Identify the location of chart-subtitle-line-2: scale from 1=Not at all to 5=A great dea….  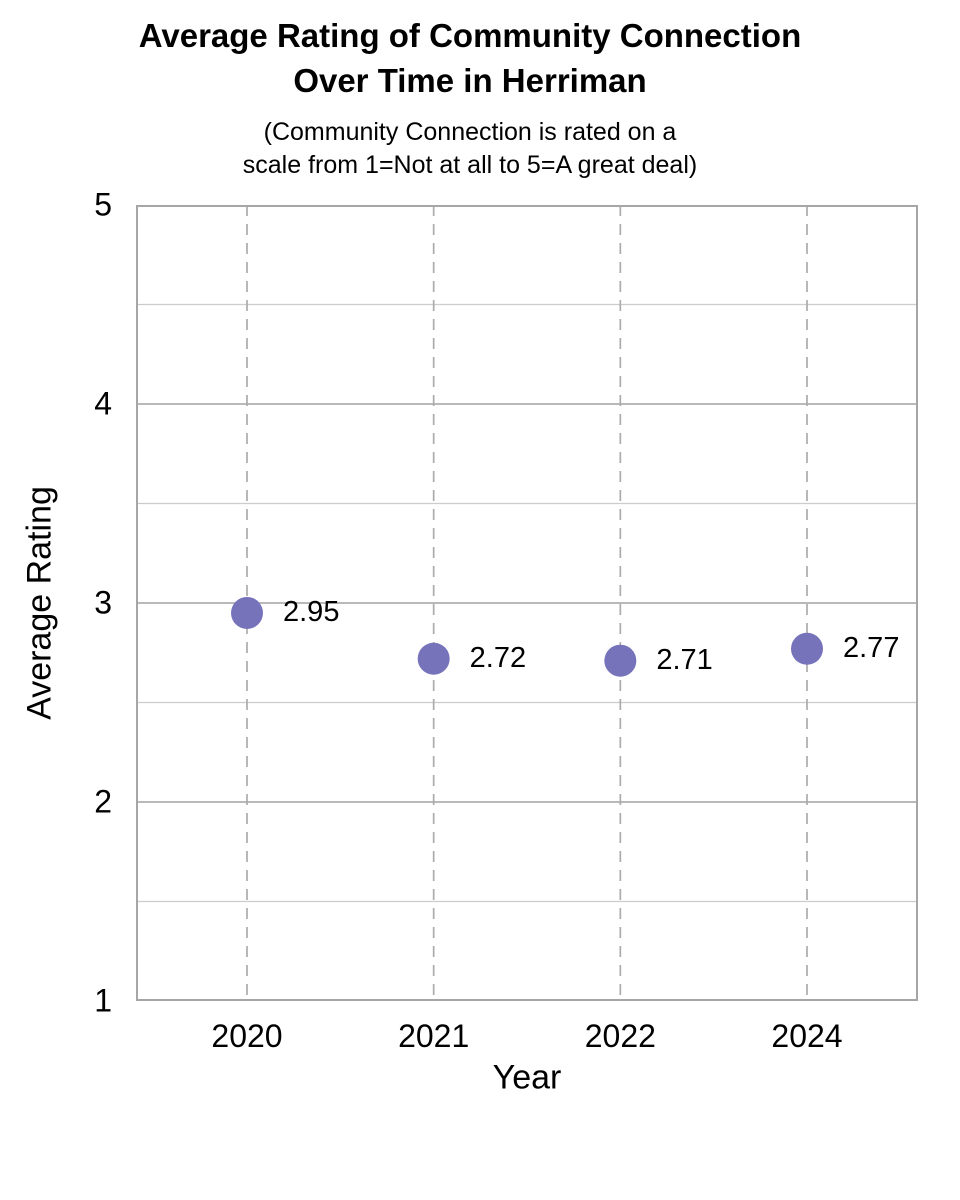
(470, 165).